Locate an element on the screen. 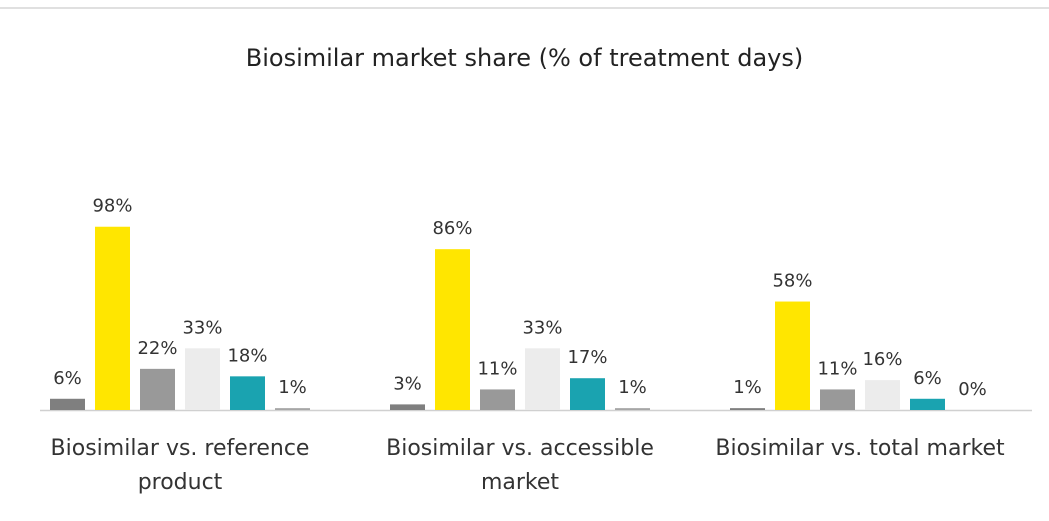  value-label: 18% is located at coordinates (247, 355).